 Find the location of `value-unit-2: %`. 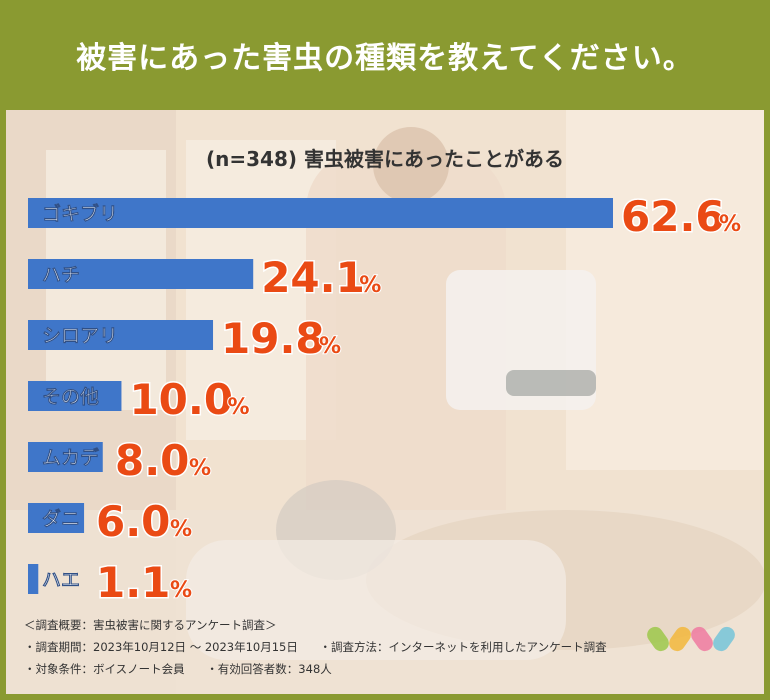

value-unit-2: % is located at coordinates (330, 346).